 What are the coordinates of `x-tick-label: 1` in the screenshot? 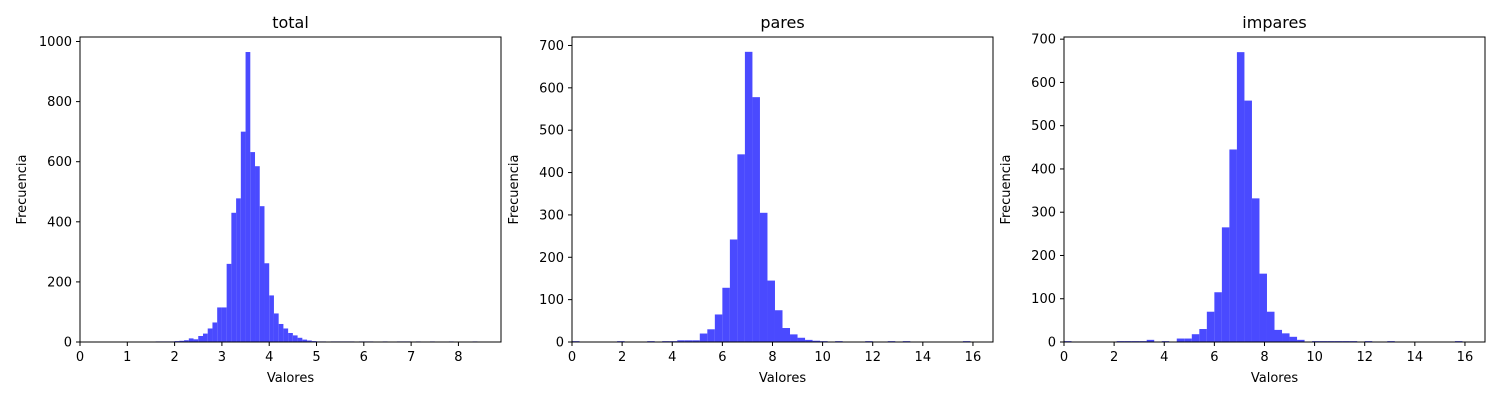 It's located at (127, 357).